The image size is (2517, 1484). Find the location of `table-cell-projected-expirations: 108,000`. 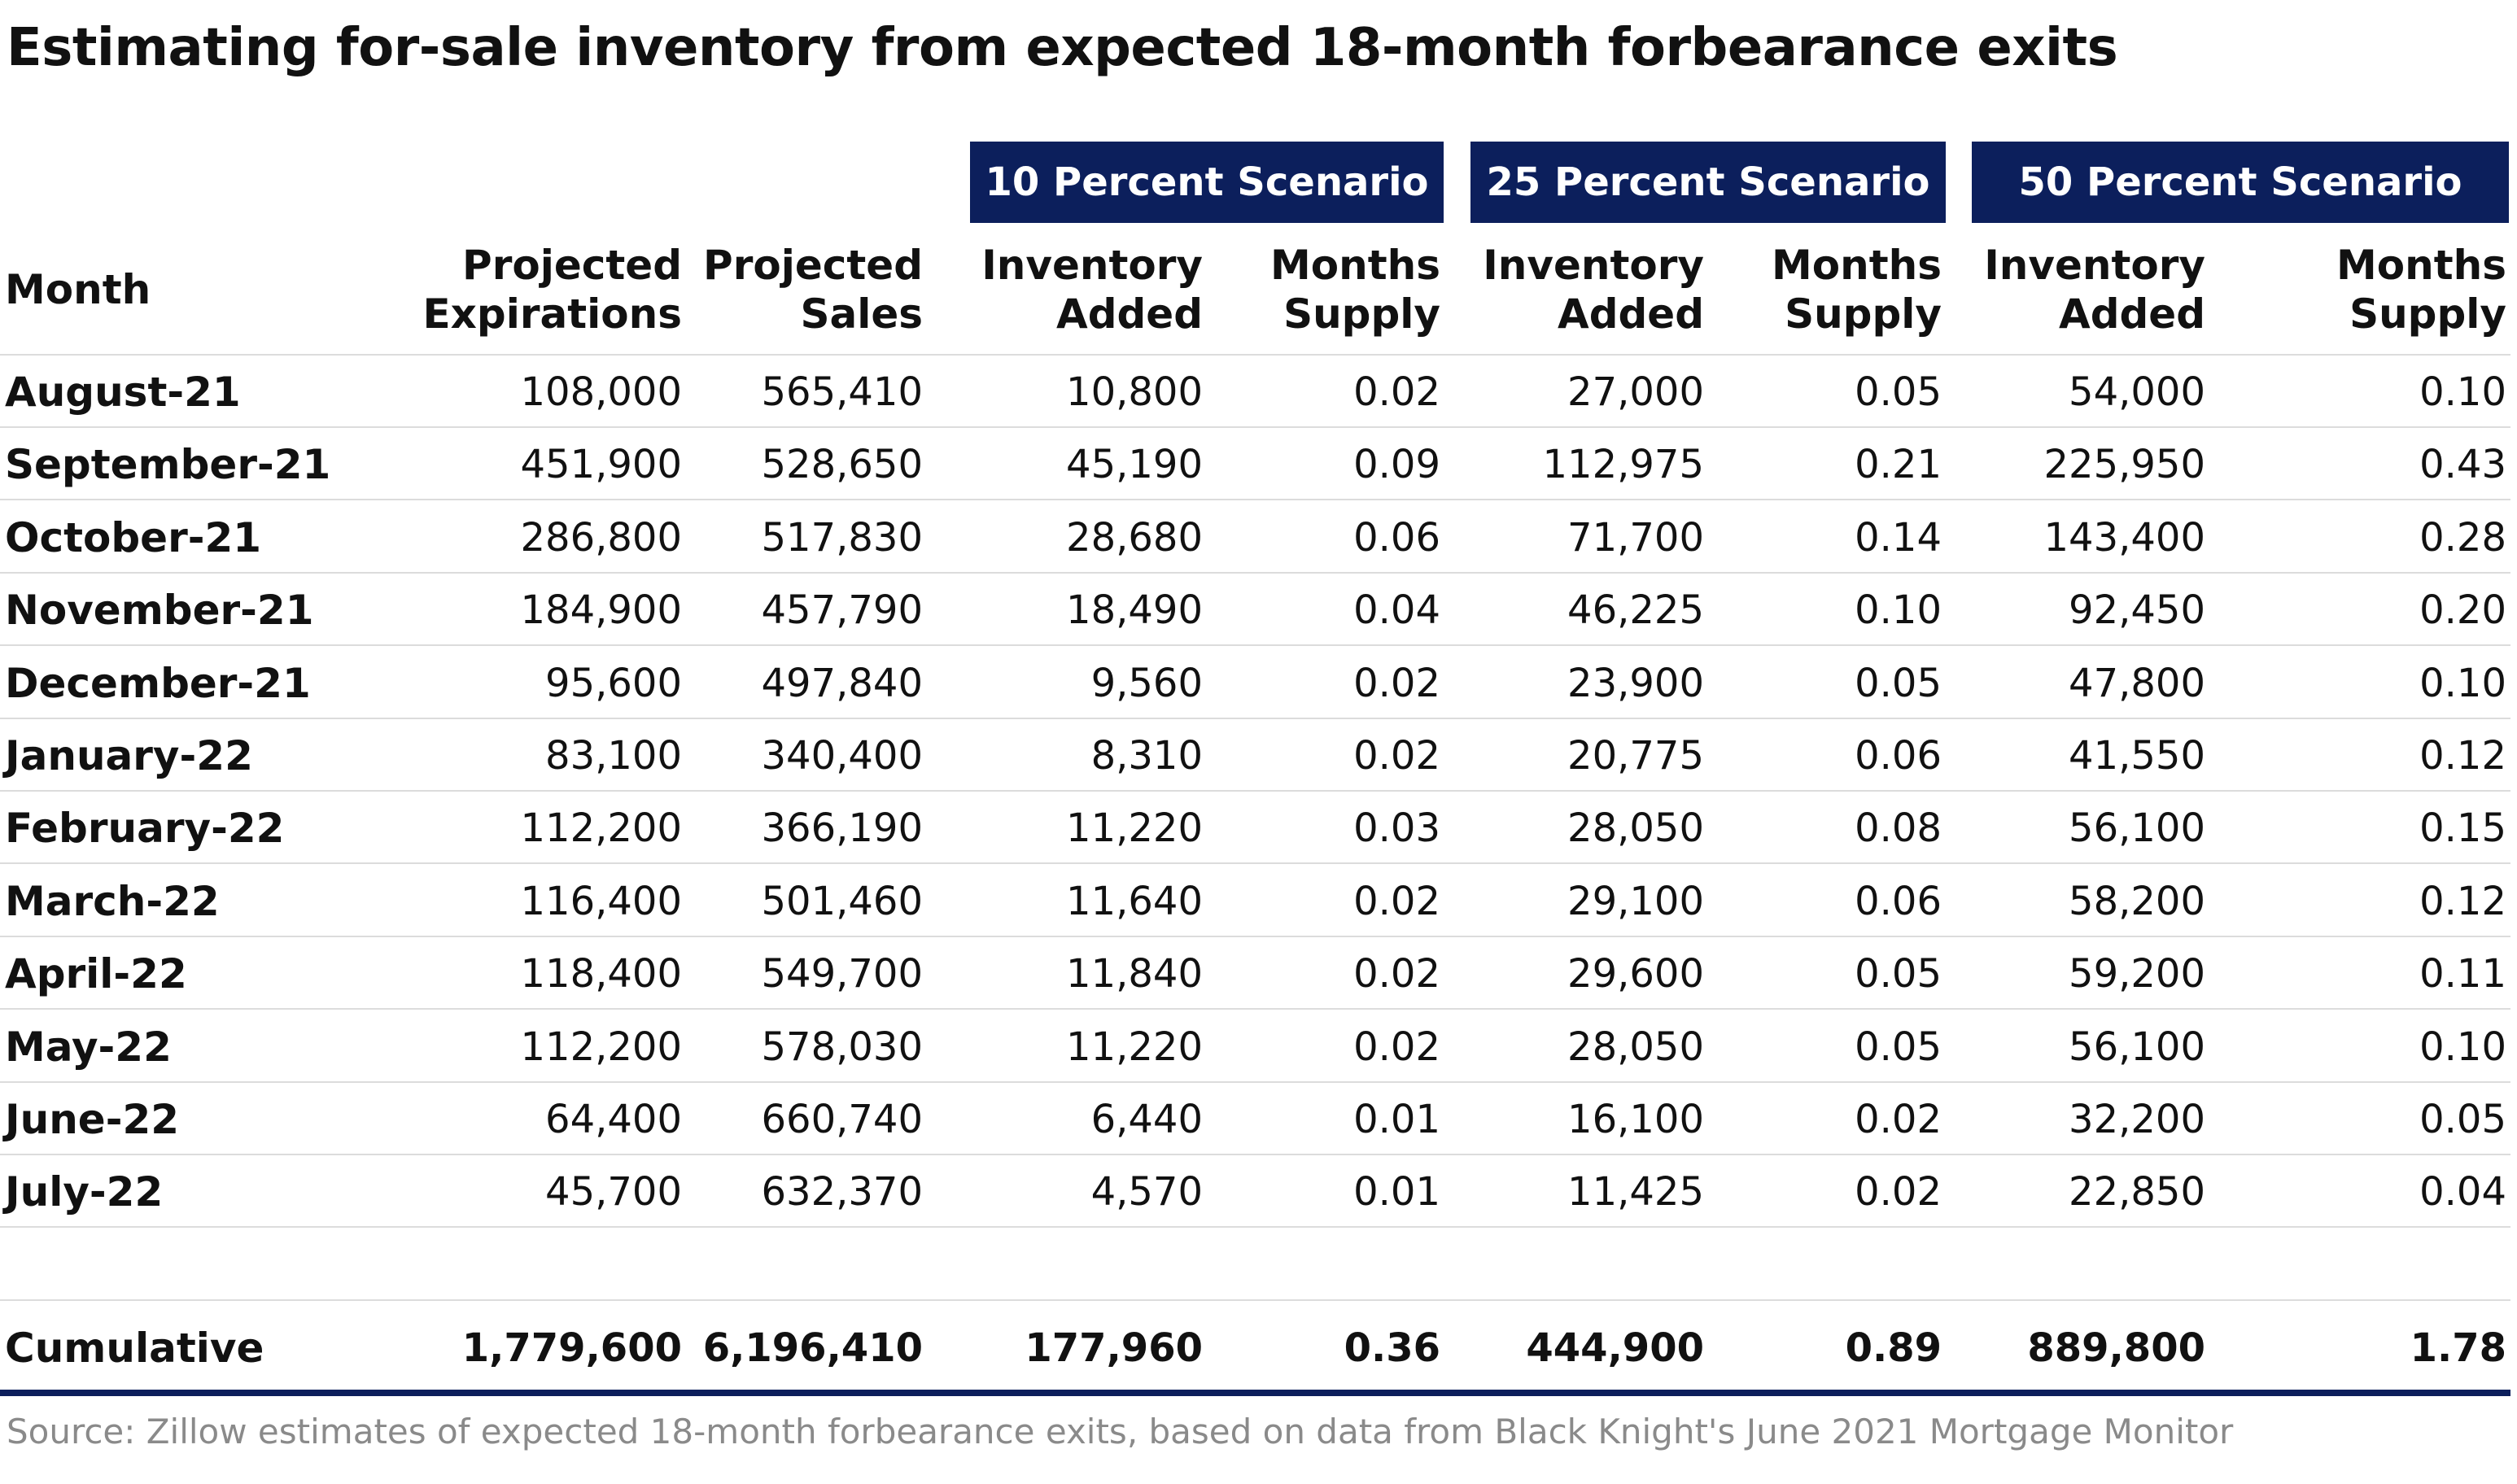

table-cell-projected-expirations: 108,000 is located at coordinates (601, 392).